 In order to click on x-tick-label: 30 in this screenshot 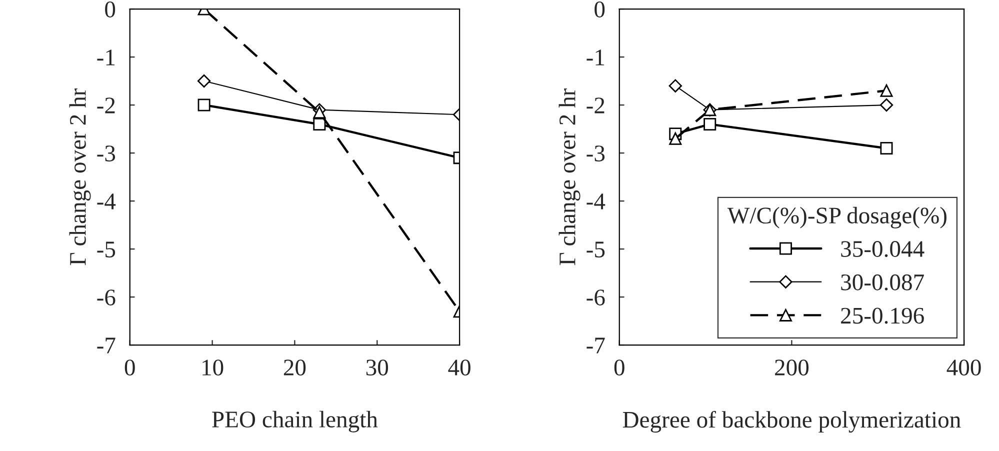, I will do `click(377, 368)`.